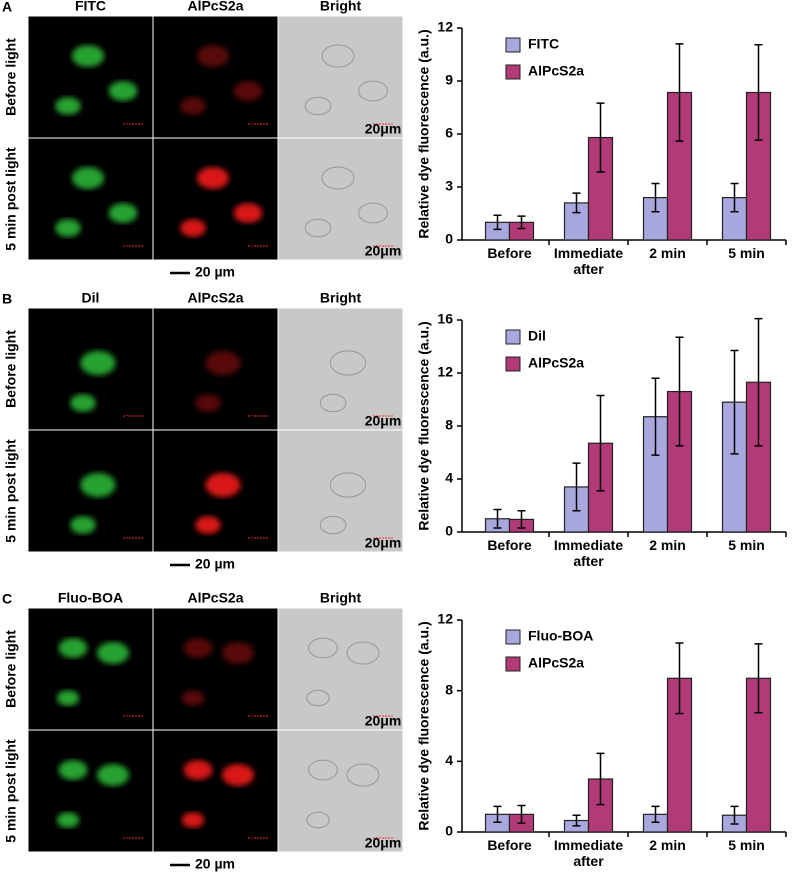 The image size is (800, 874). Describe the element at coordinates (215, 7) in the screenshot. I see `image-column-label: AlPcS2a` at that location.